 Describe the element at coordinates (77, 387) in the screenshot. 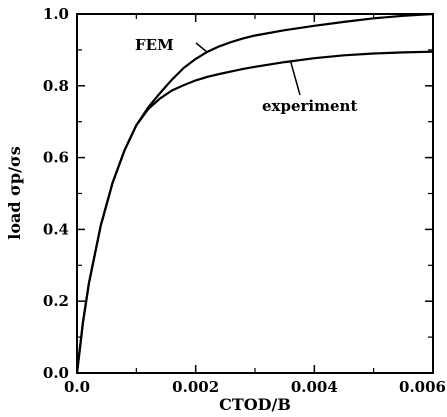

I see `x-tick-label: 0.0` at that location.